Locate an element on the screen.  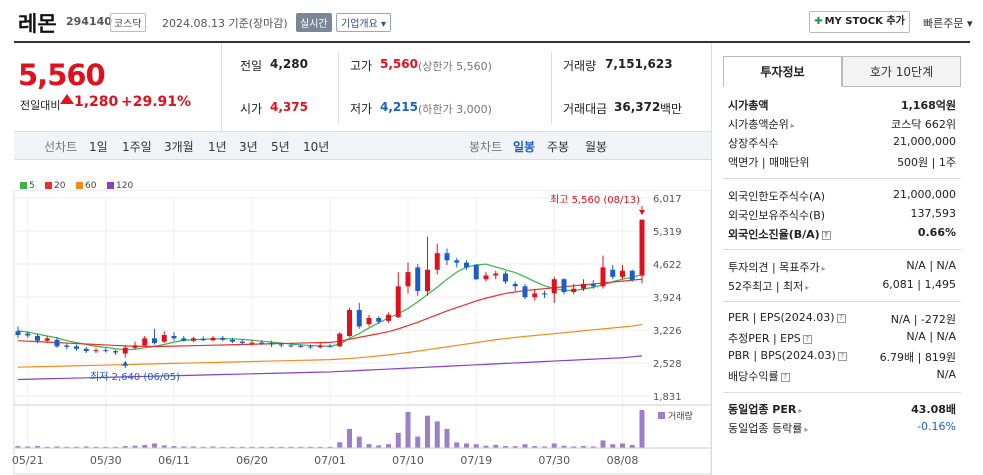
x-tick-label: 05/30 is located at coordinates (106, 460).